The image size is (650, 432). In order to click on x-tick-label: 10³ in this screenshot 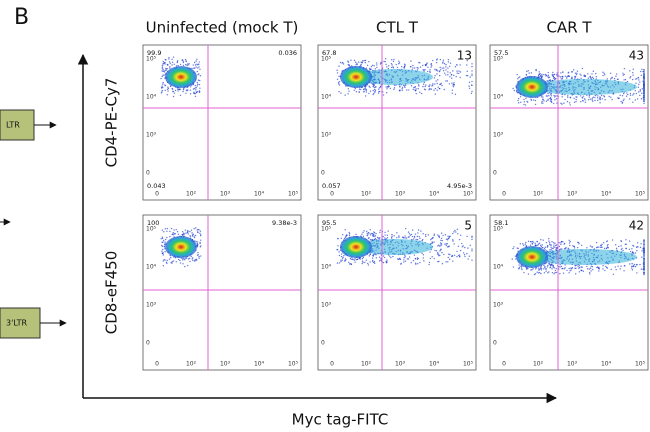, I will do `click(400, 194)`.